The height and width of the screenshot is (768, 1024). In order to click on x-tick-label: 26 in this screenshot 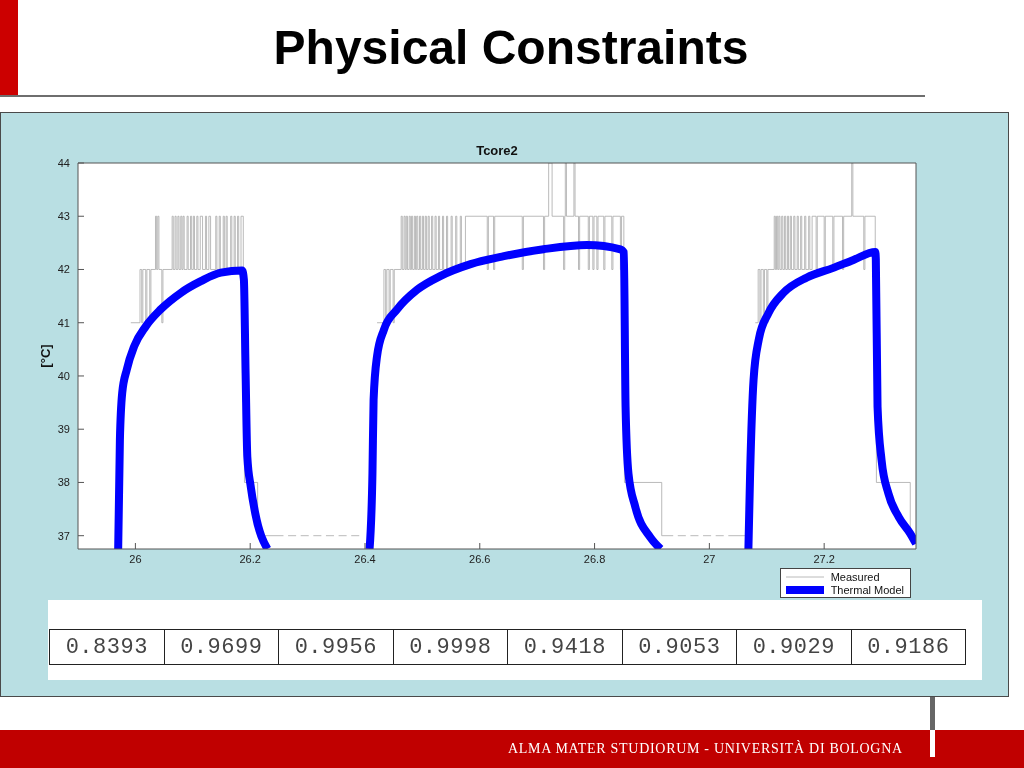, I will do `click(135, 558)`.